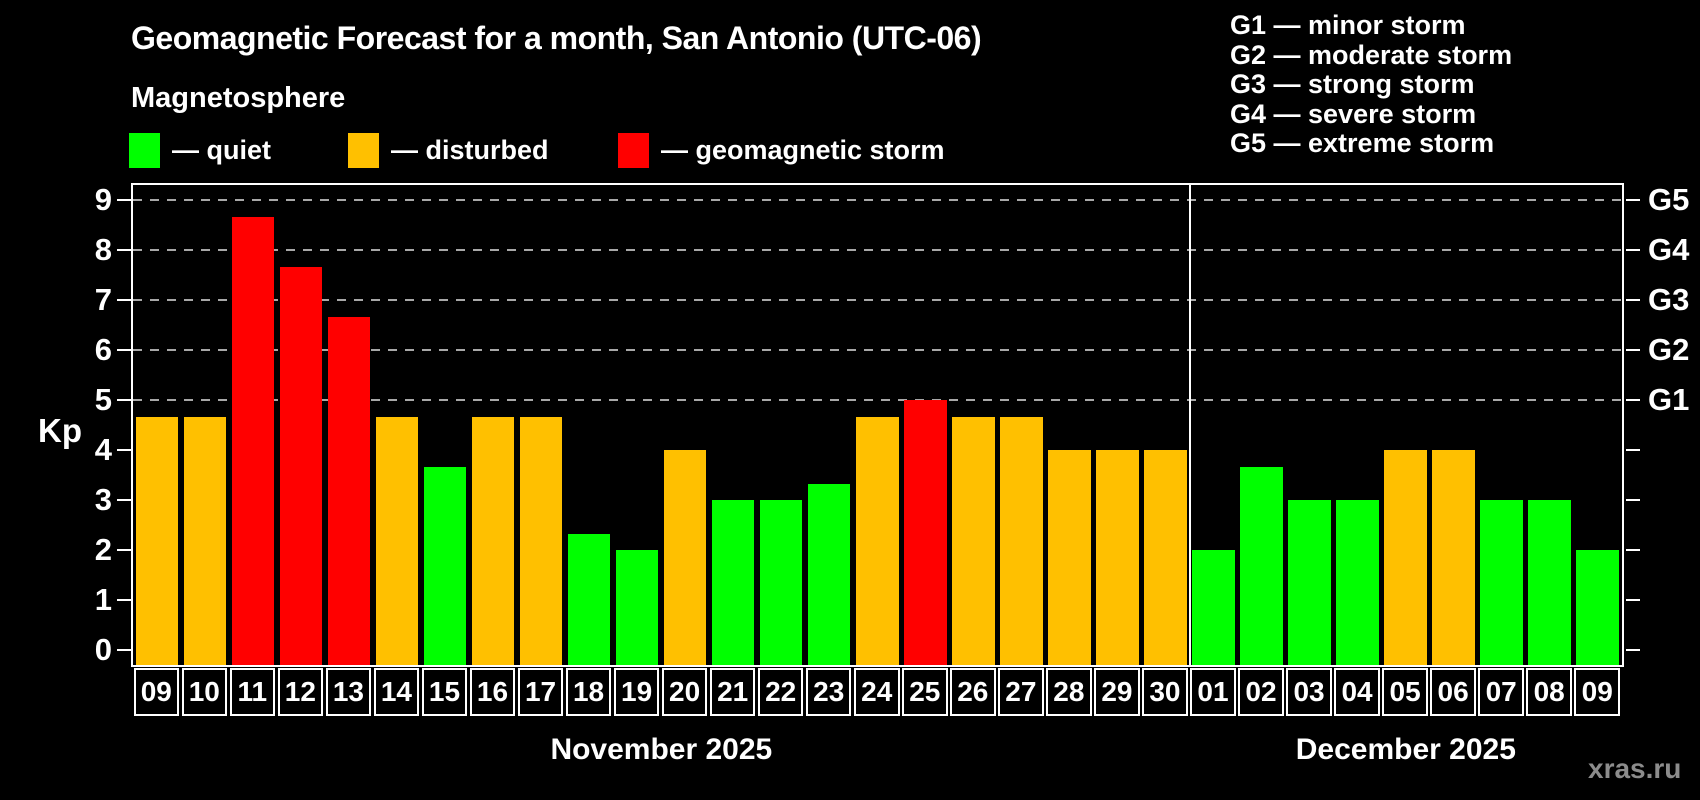  I want to click on day-label-cell: 04, so click(1357, 692).